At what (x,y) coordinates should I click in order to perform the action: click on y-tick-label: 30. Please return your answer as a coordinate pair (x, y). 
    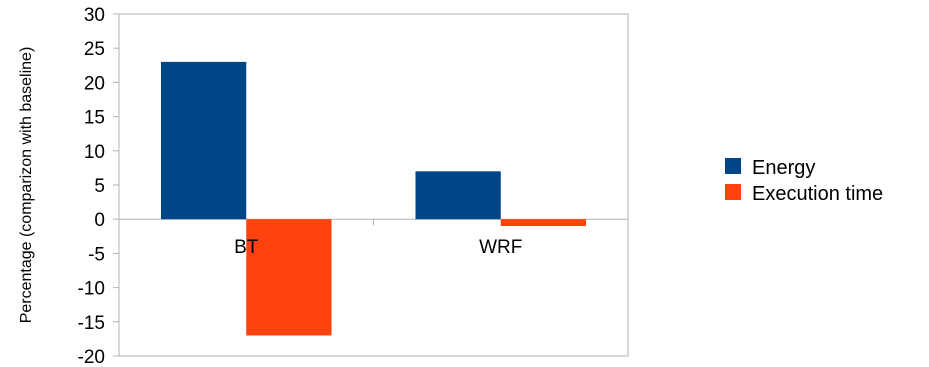
    Looking at the image, I should click on (94, 15).